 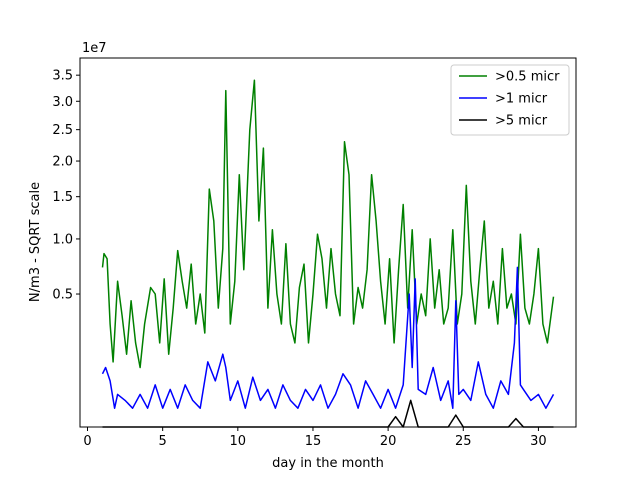 I want to click on y-tick-label: 2.0, so click(x=62, y=162).